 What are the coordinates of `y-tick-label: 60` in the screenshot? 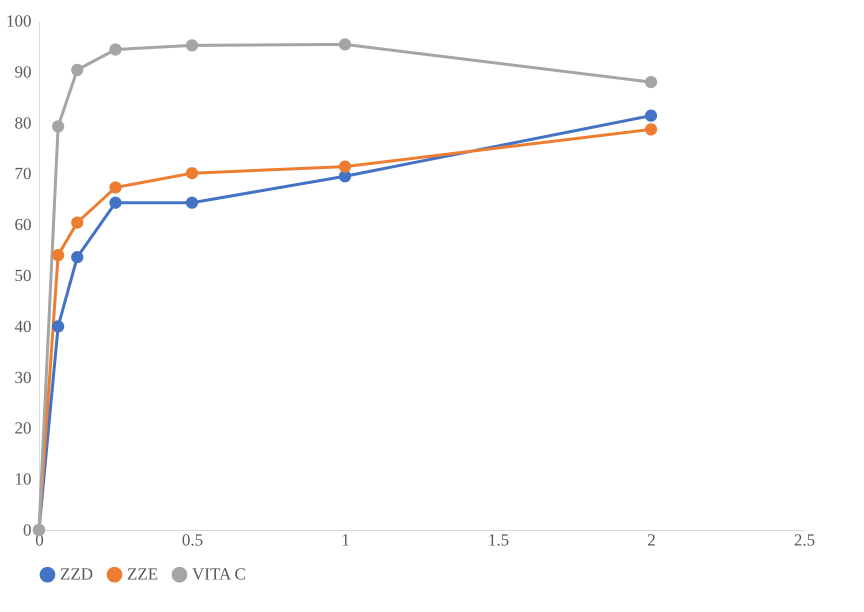 It's located at (23, 224).